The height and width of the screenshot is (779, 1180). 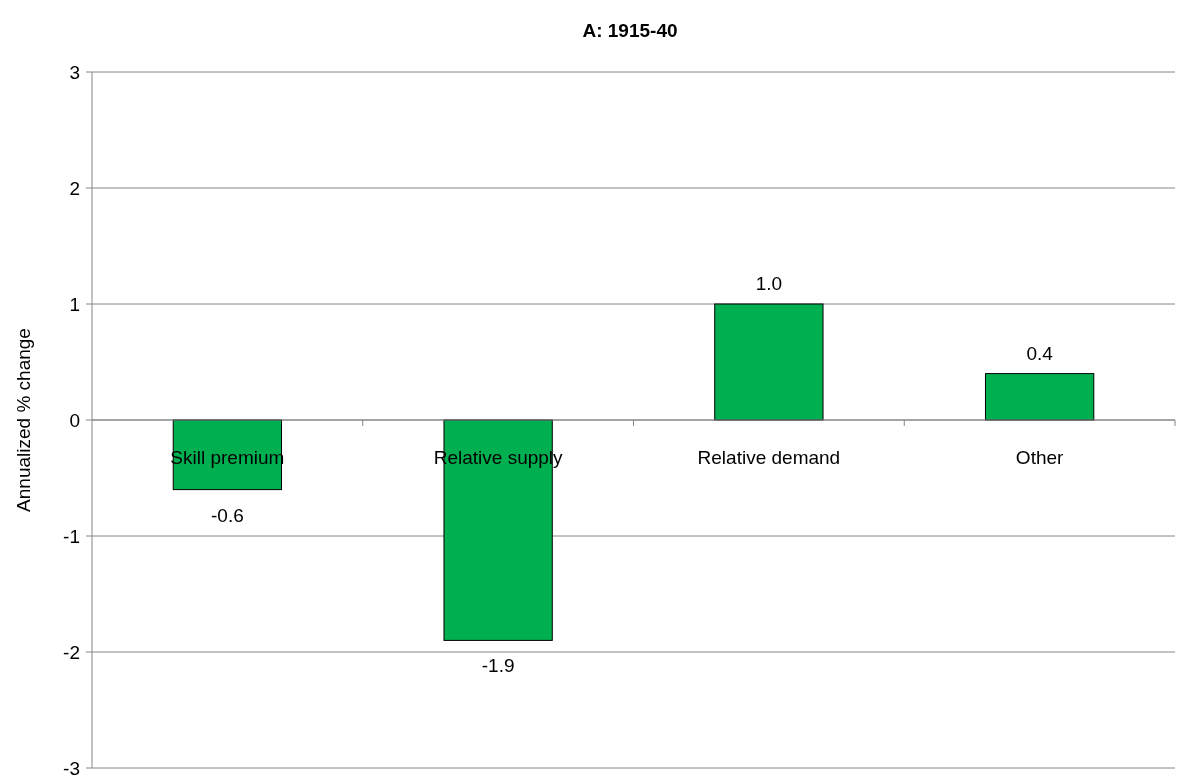 What do you see at coordinates (74, 72) in the screenshot?
I see `y-tick-label: 3` at bounding box center [74, 72].